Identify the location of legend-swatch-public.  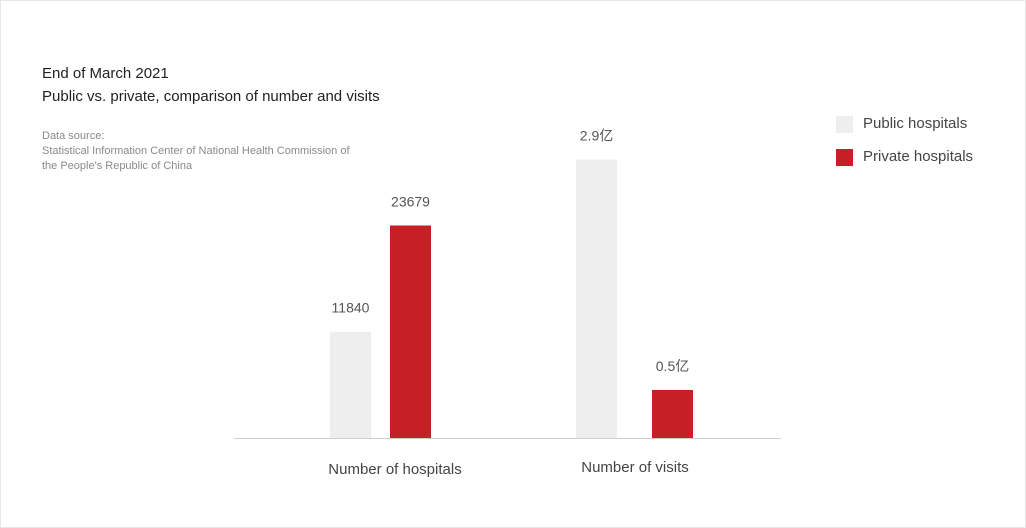
(844, 124).